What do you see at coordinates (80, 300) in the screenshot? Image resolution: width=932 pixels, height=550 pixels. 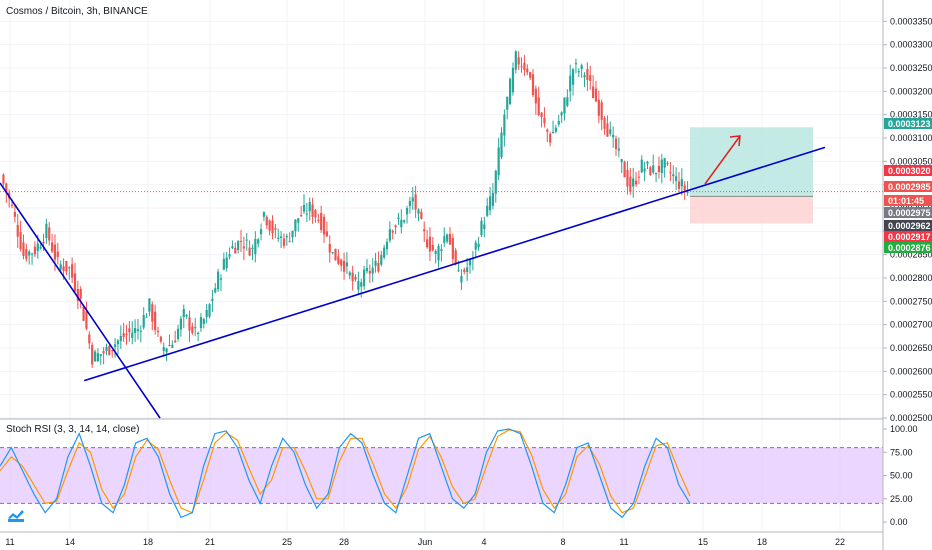 I see `resistance-trendline` at bounding box center [80, 300].